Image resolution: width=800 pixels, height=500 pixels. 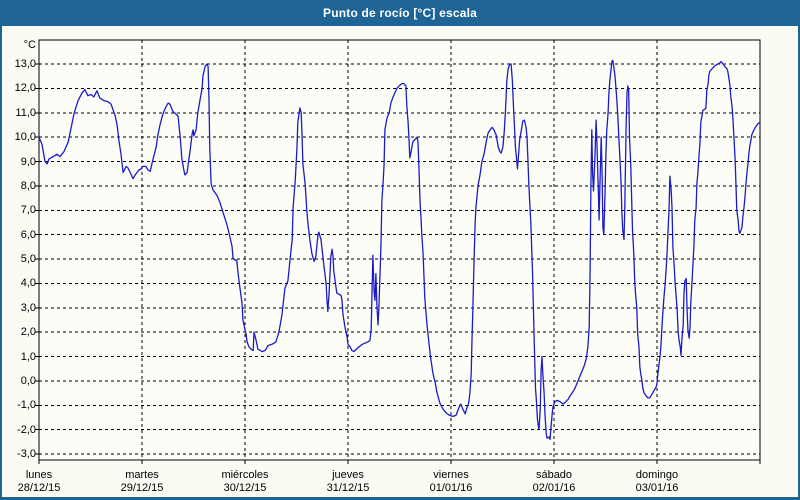 What do you see at coordinates (25, 112) in the screenshot?
I see `y-axis-tick-label: 11,0` at bounding box center [25, 112].